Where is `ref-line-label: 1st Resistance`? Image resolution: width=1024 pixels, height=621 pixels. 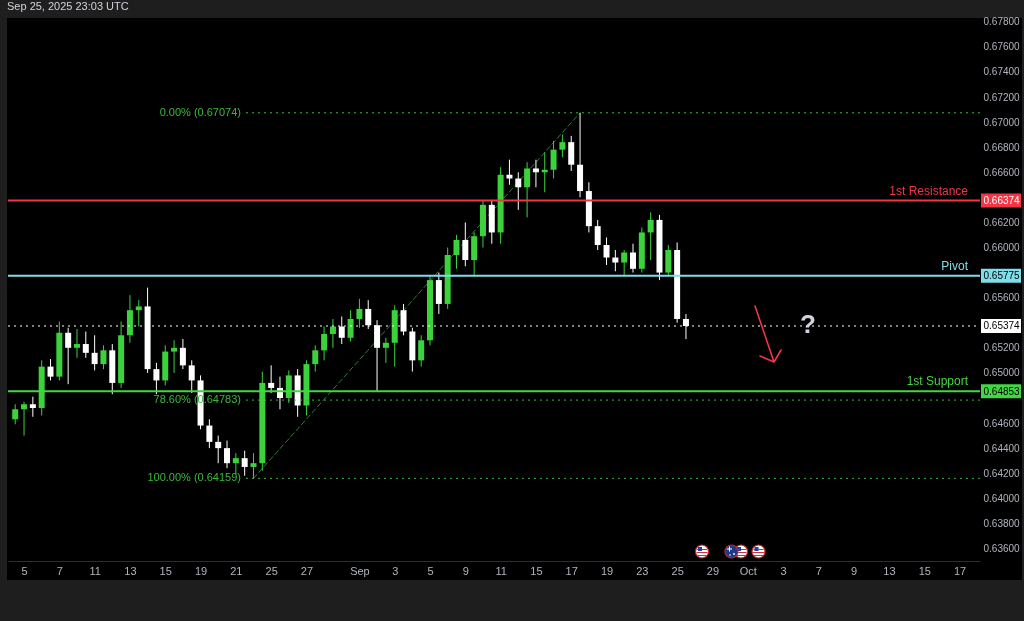 ref-line-label: 1st Resistance is located at coordinates (929, 190).